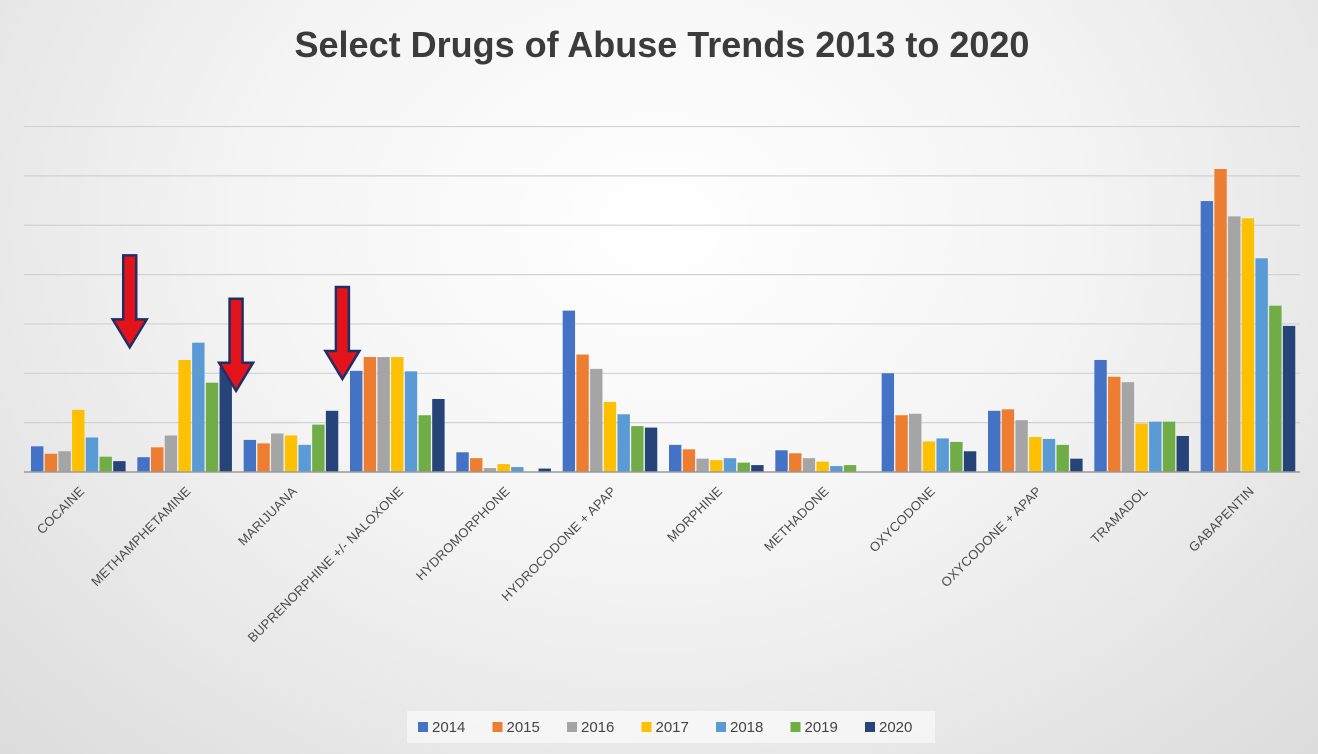 This screenshot has width=1318, height=754. I want to click on x-tick-label: OXYCODONE, so click(902, 519).